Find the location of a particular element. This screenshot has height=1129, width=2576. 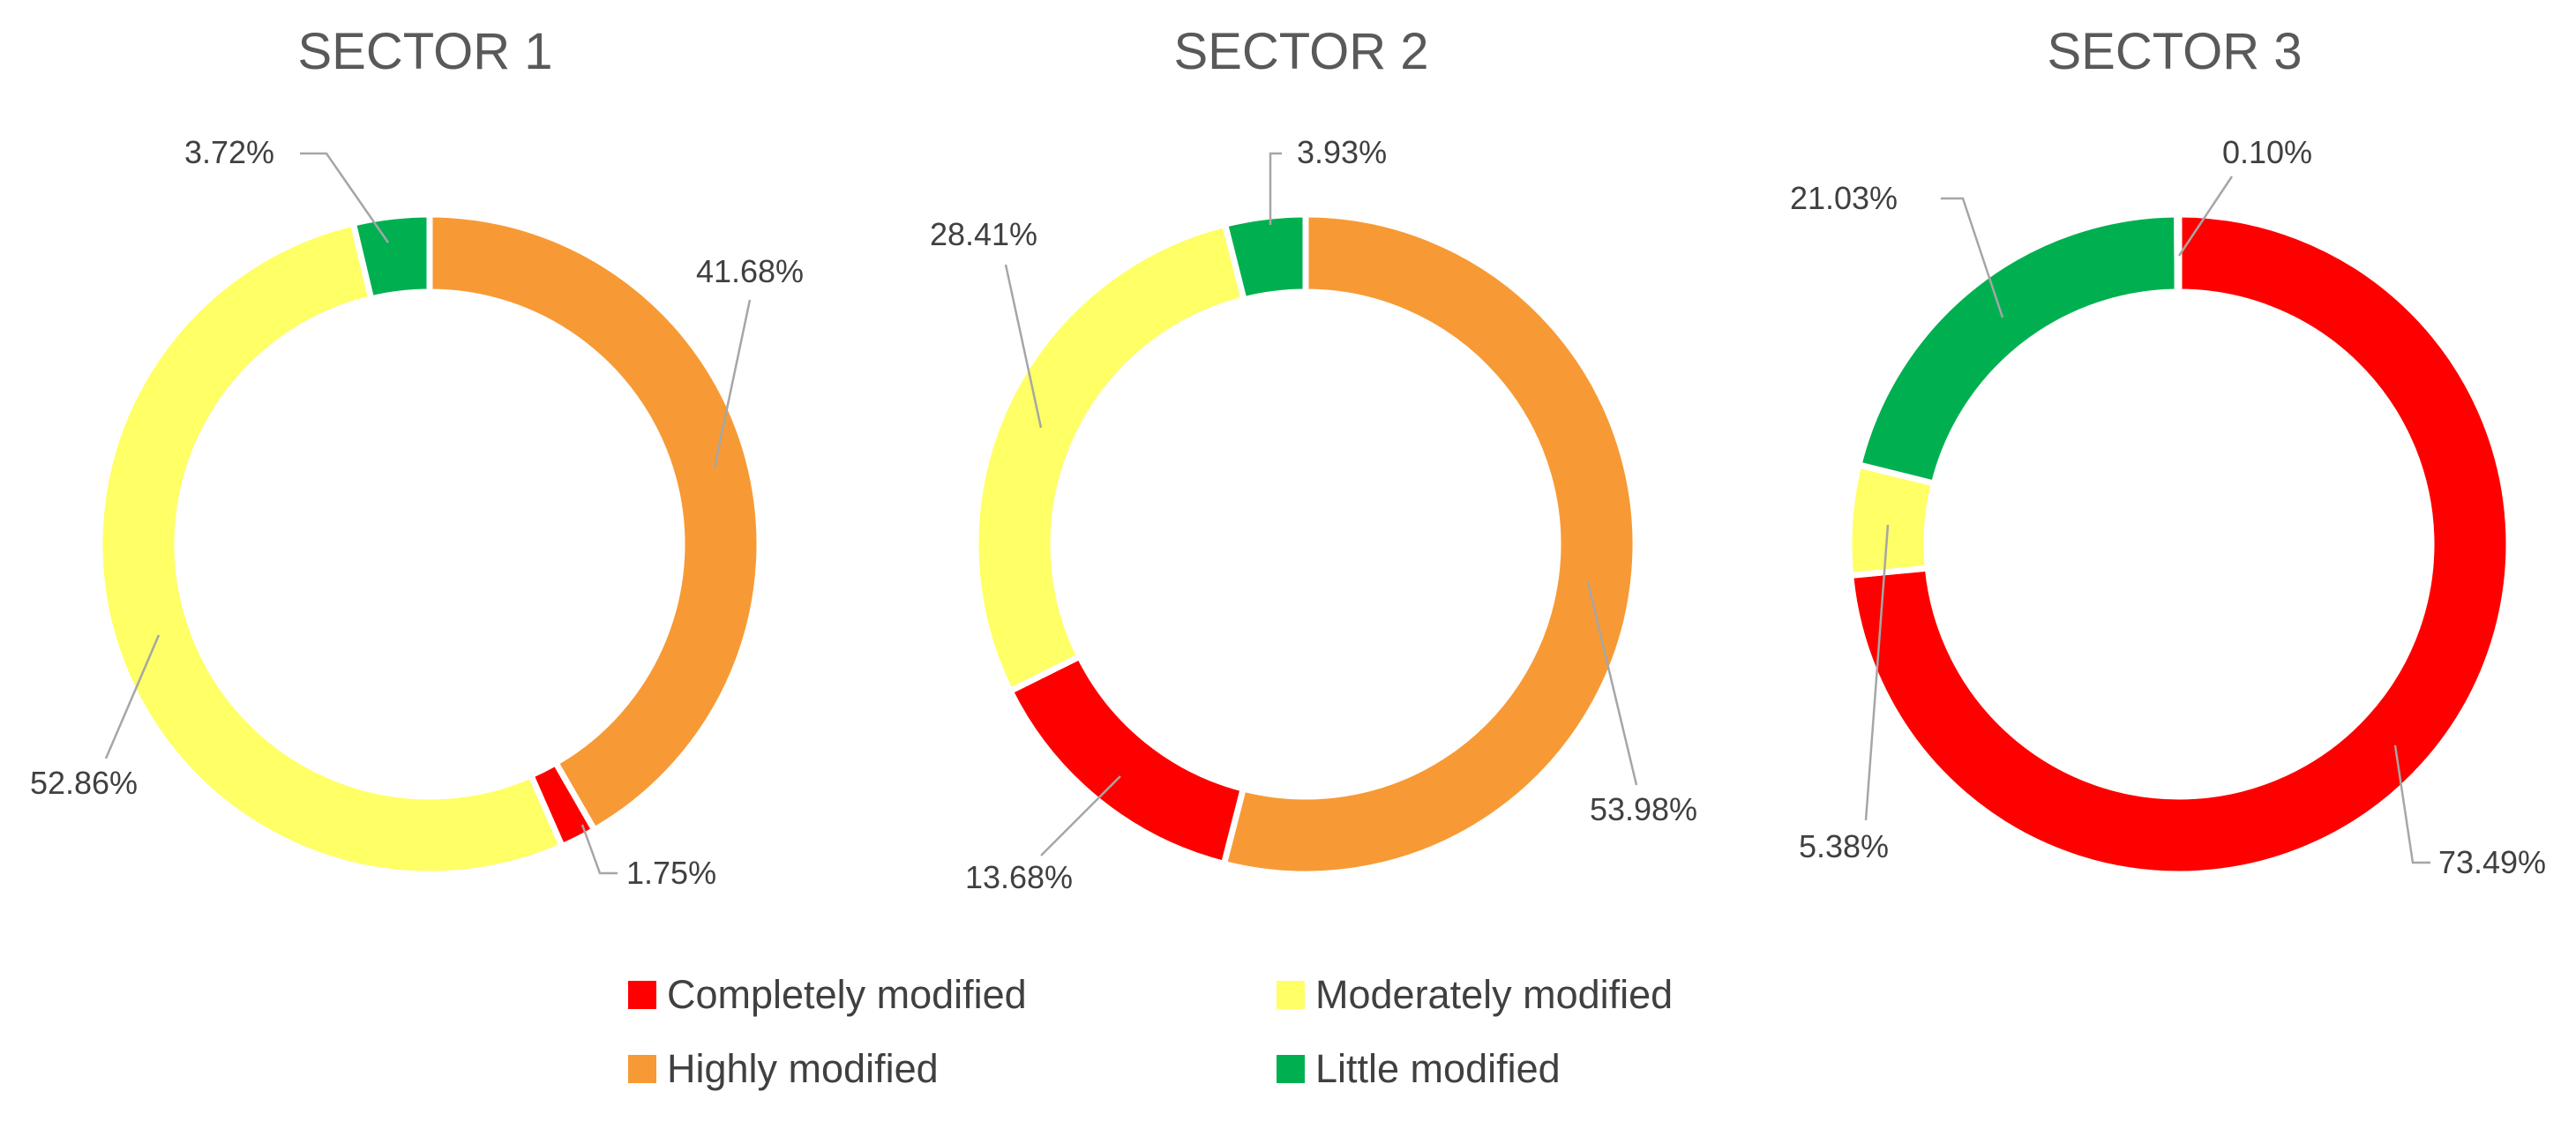

legend-item-highly-modified: Highly modified is located at coordinates (784, 1069).